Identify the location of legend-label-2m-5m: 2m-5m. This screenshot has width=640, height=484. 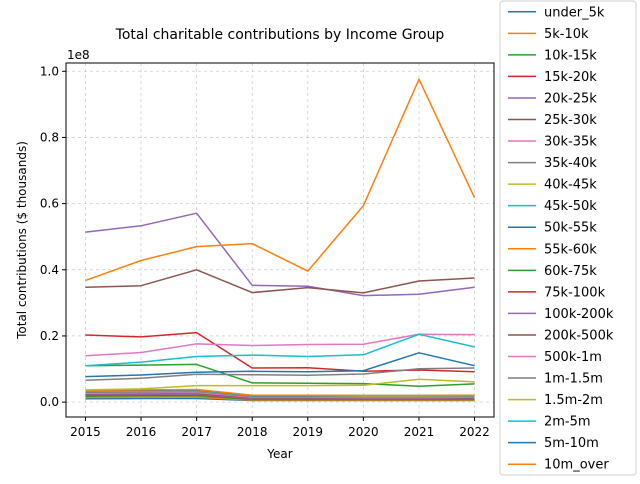
(567, 422).